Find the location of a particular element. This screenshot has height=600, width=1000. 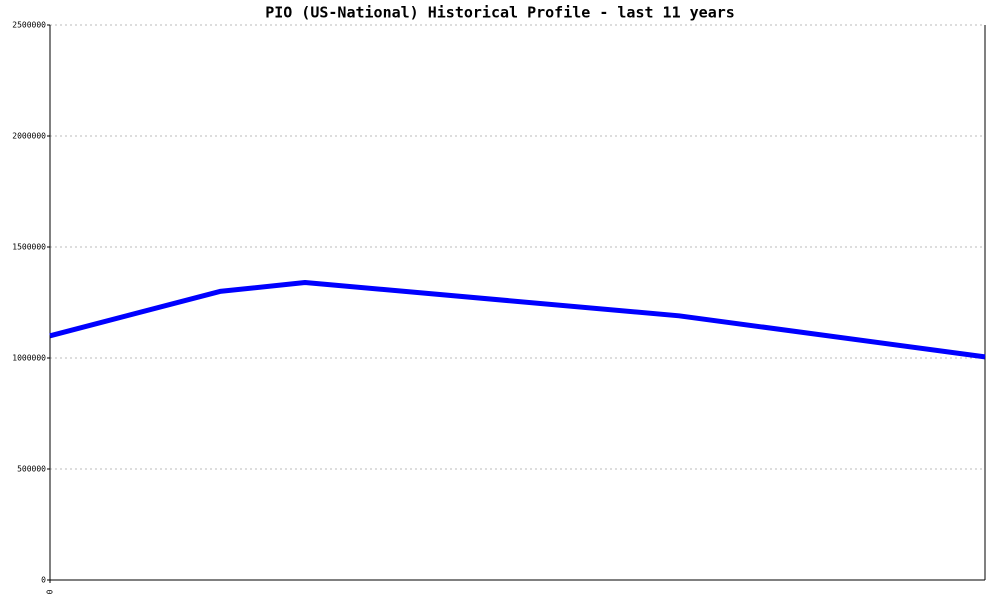

y-tick-label: 2500000 is located at coordinates (29, 25).